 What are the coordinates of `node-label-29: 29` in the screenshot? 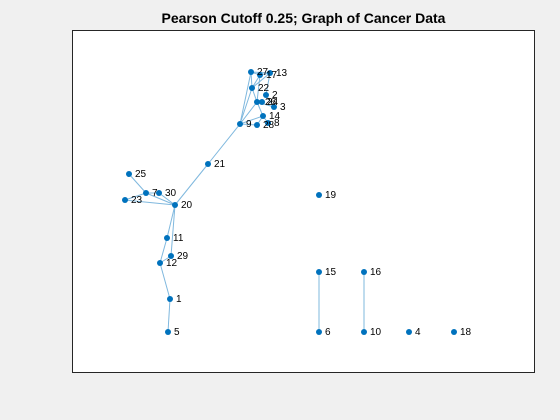 It's located at (183, 256).